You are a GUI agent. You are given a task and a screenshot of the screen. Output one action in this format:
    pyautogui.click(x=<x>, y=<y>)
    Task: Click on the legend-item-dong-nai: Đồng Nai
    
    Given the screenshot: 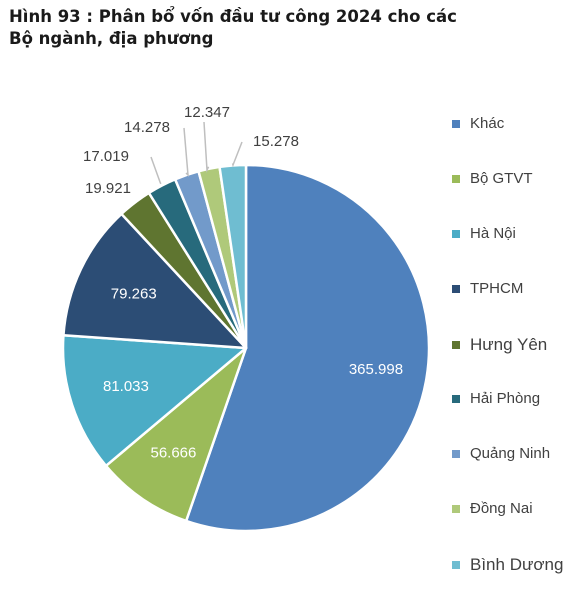 What is the action you would take?
    pyautogui.click(x=492, y=508)
    